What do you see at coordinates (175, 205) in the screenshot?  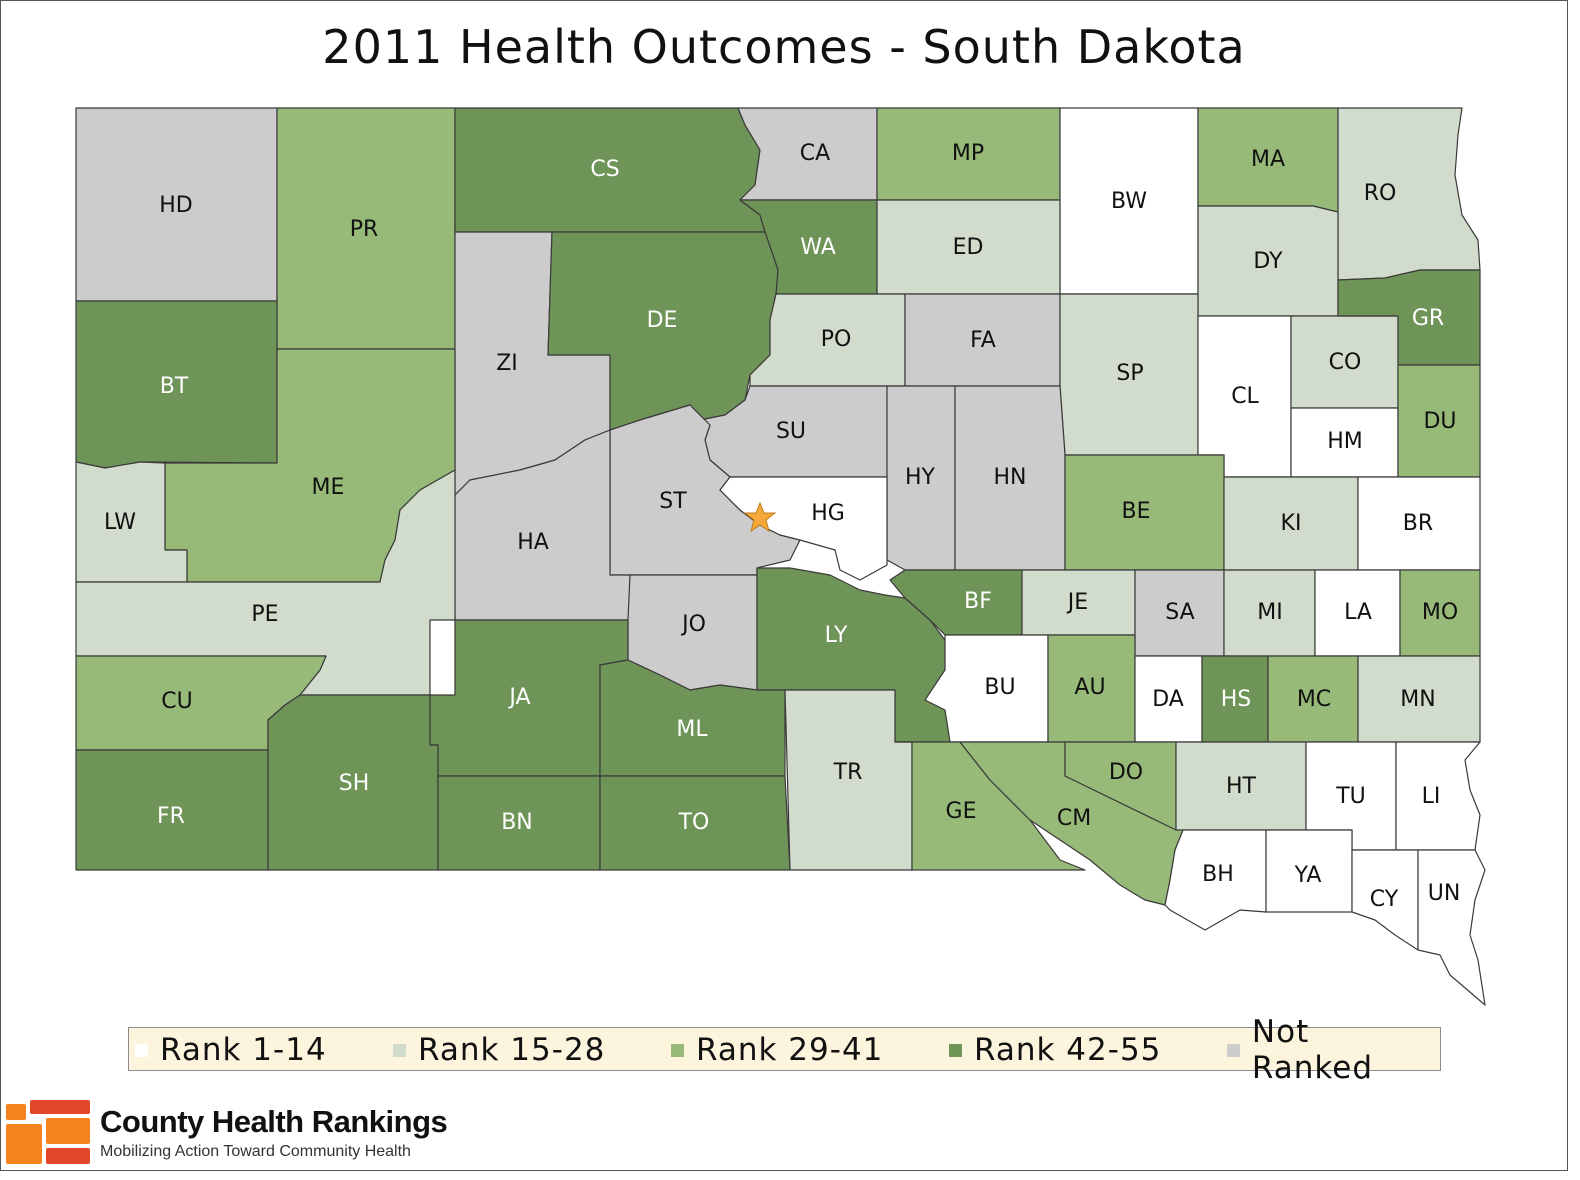 I see `county-label-hd: HD` at bounding box center [175, 205].